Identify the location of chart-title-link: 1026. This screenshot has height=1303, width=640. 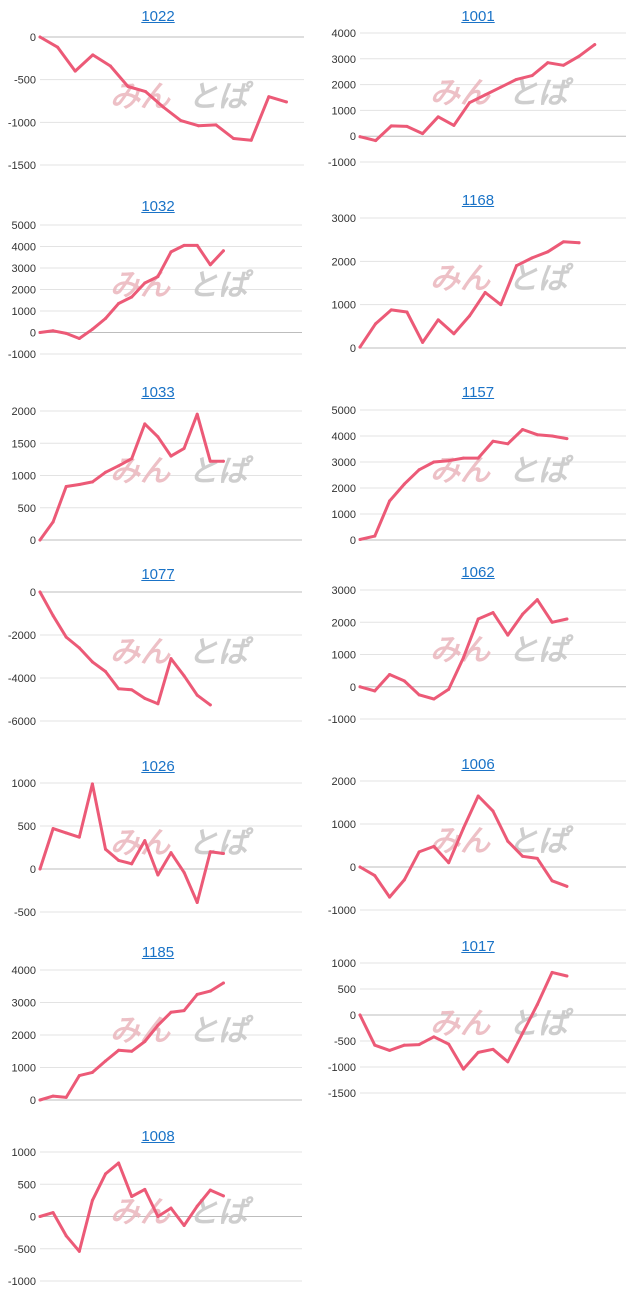
(158, 766).